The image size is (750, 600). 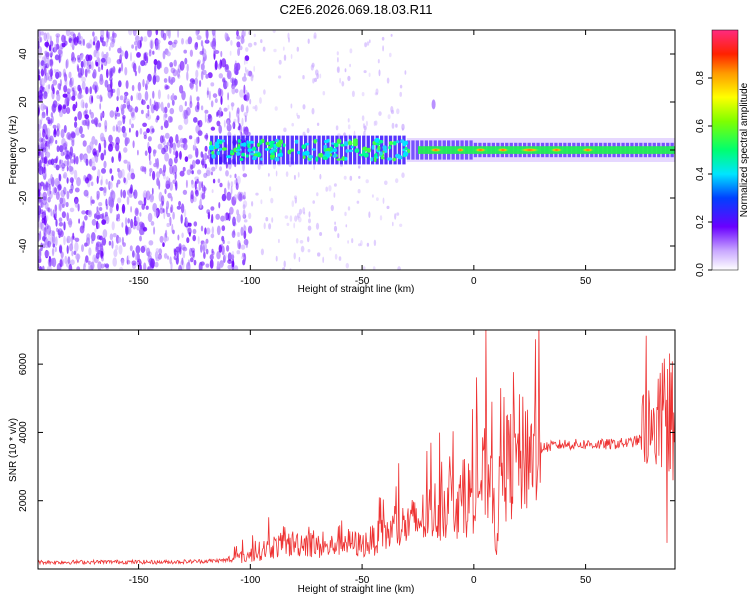 I want to click on colorbar-gradient, so click(x=725, y=150).